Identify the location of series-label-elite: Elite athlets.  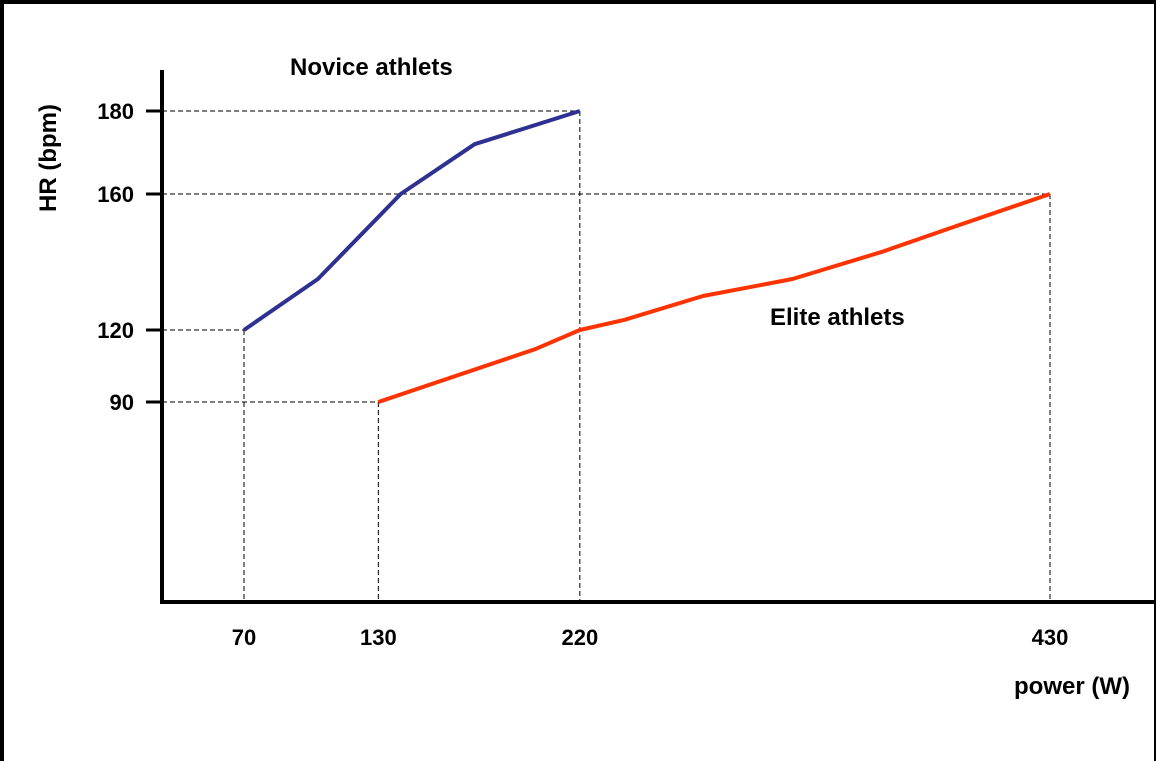
(837, 317).